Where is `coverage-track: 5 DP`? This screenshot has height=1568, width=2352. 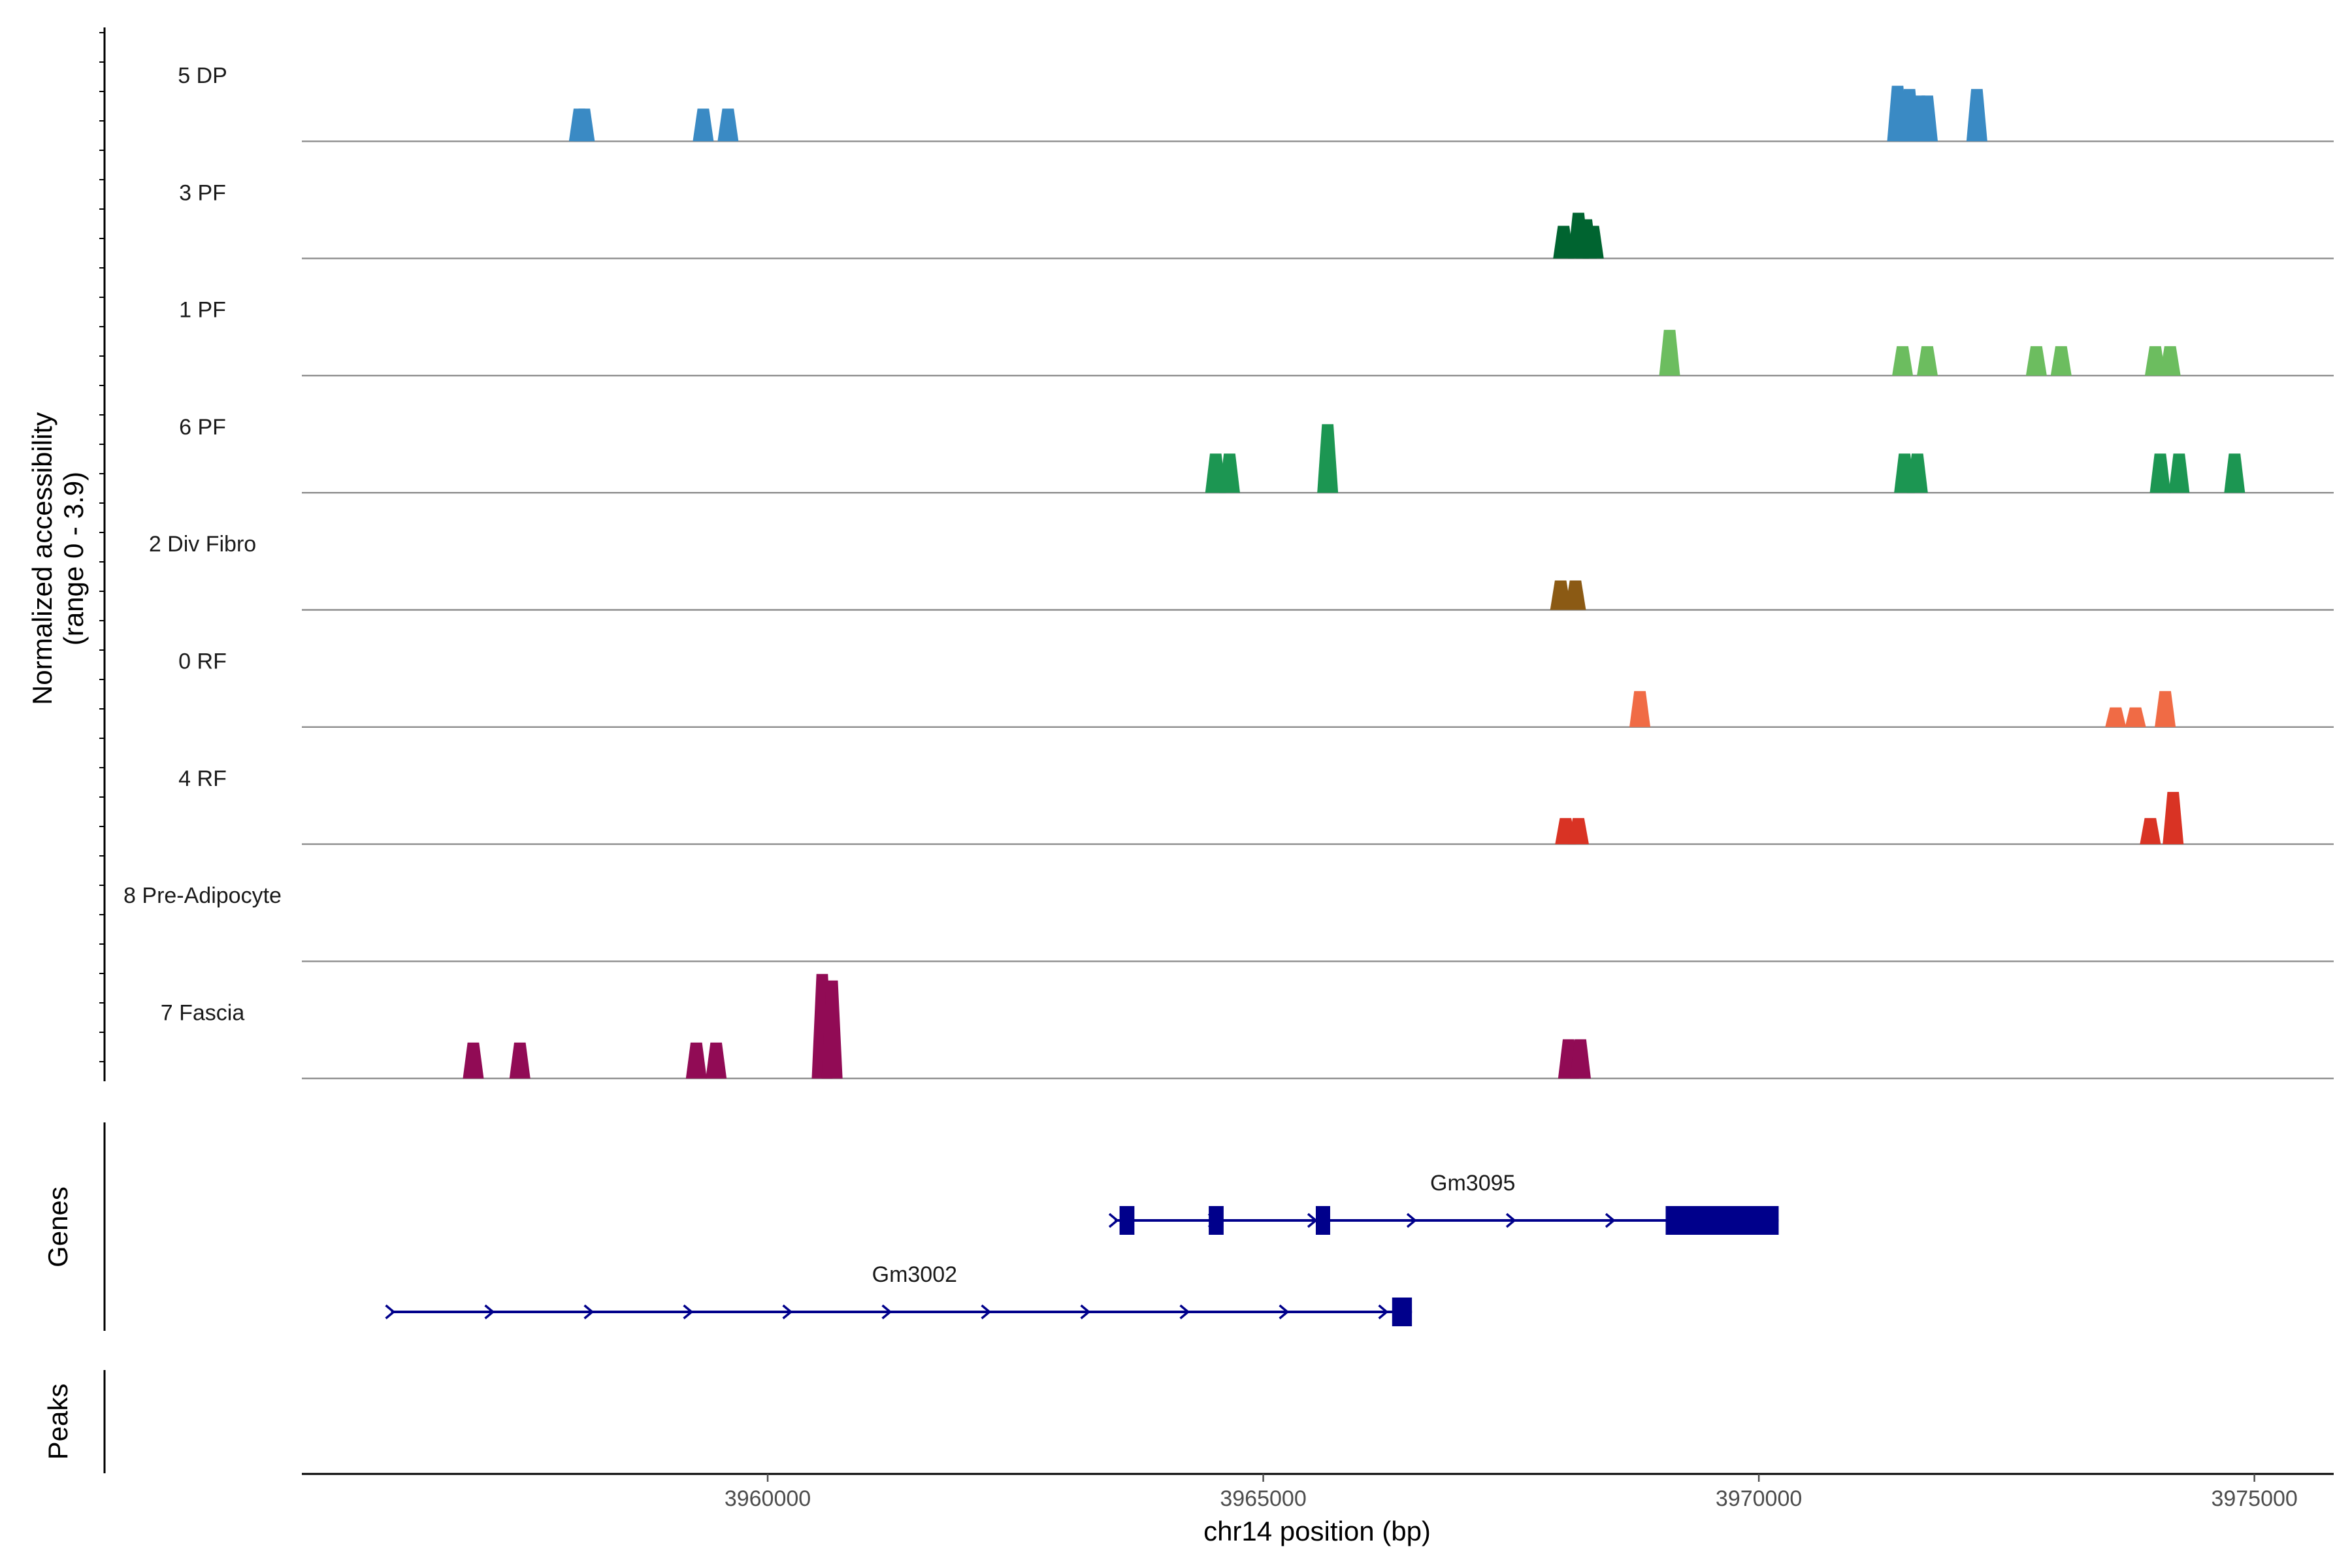
coverage-track: 5 DP is located at coordinates (1256, 102).